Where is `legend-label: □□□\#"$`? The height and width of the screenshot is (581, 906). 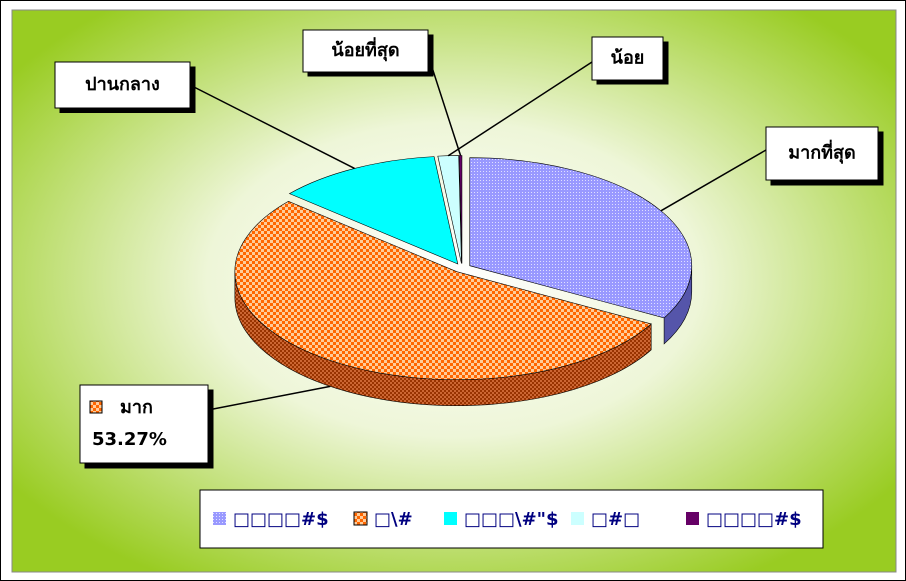
legend-label: □□□\#"$ is located at coordinates (511, 519).